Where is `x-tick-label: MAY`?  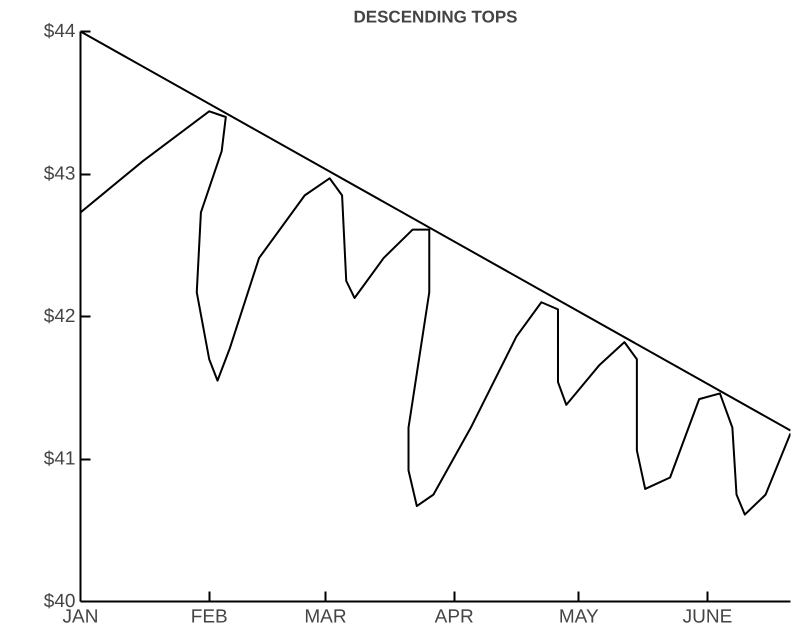 x-tick-label: MAY is located at coordinates (578, 617).